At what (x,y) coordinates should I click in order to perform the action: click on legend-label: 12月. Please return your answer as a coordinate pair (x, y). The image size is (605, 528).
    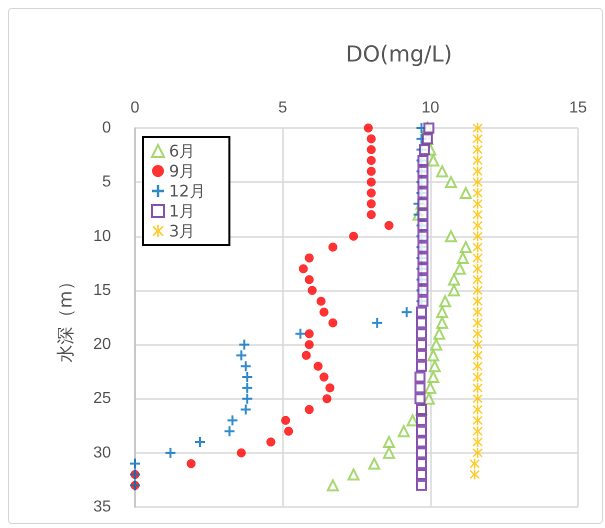
    Looking at the image, I should click on (187, 191).